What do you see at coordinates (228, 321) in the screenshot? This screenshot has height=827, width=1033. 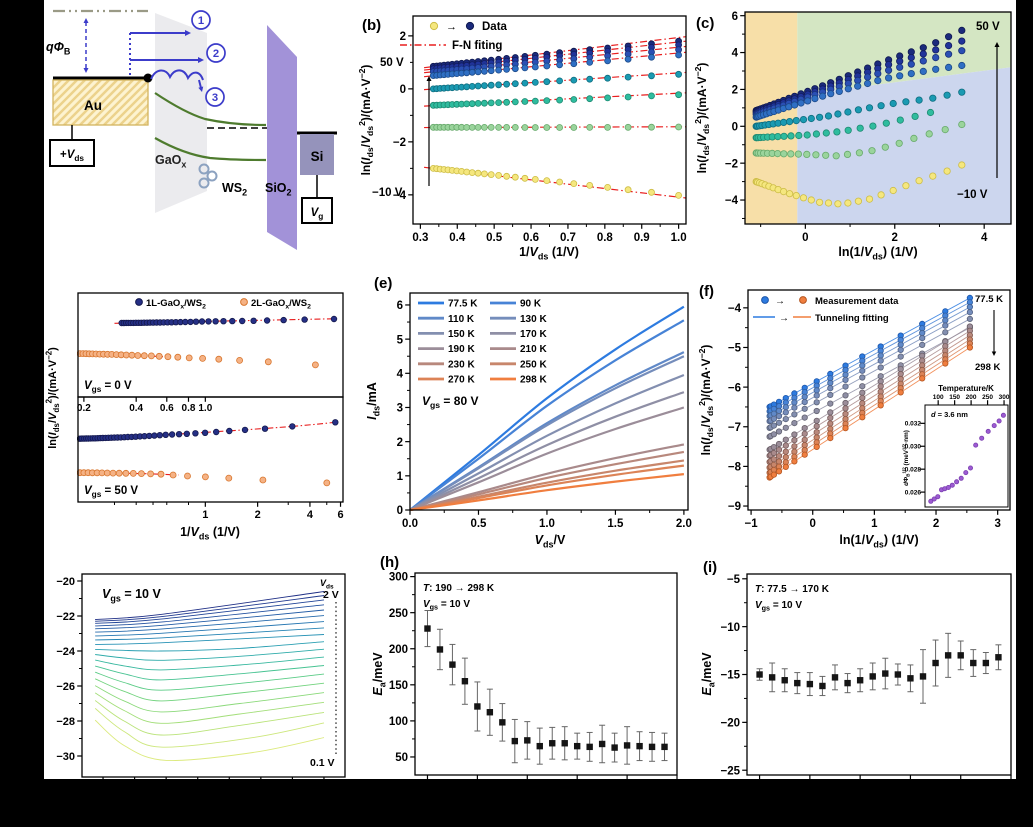 I see `series-1L-GaOx-WS2-0V` at bounding box center [228, 321].